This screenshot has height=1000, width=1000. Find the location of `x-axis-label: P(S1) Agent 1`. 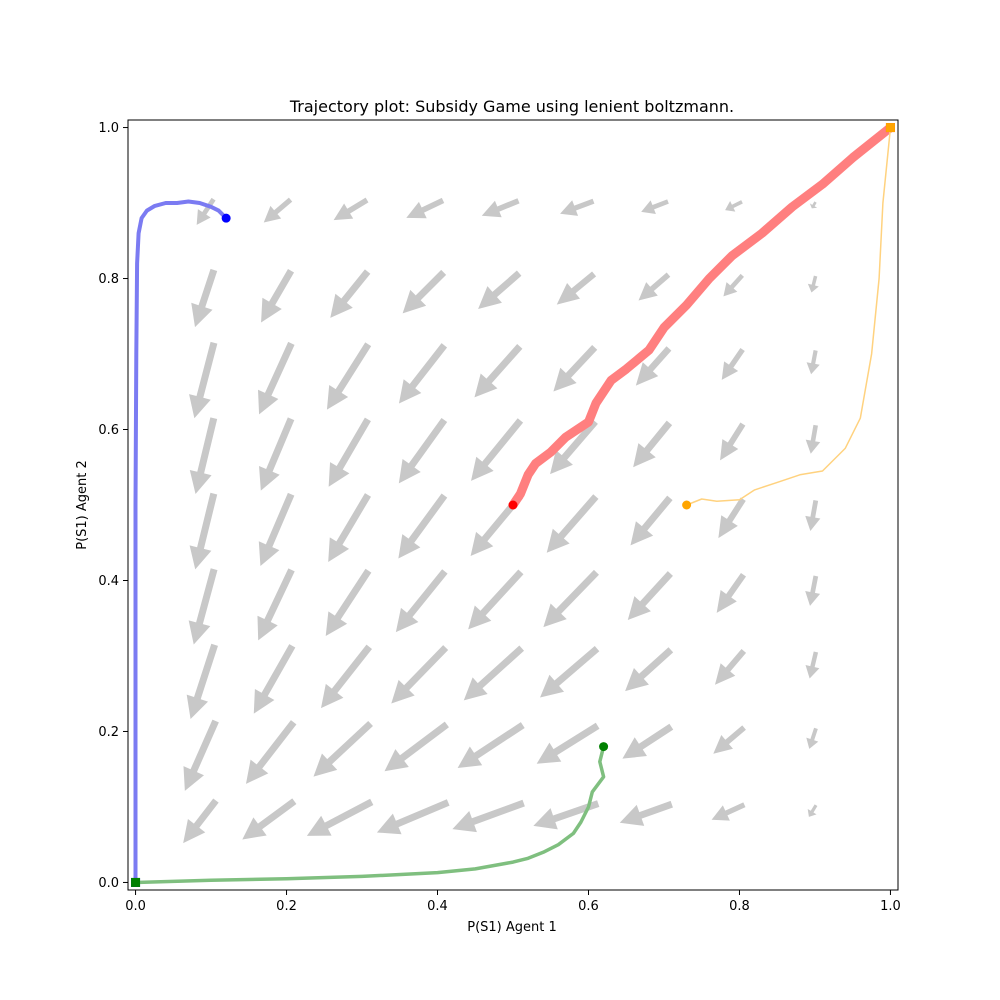

x-axis-label: P(S1) Agent 1 is located at coordinates (512, 927).